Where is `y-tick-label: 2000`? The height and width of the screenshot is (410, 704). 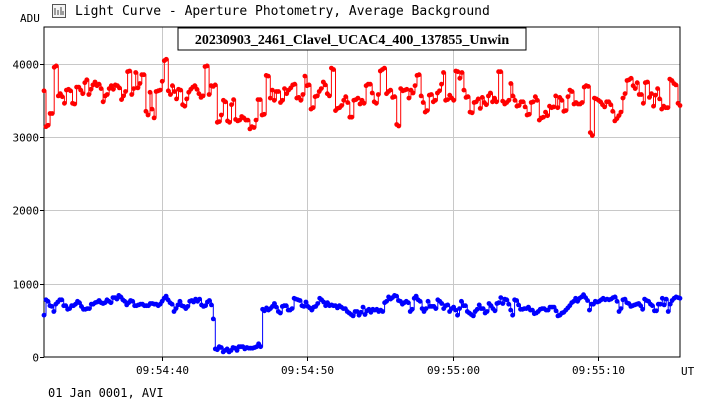 y-tick-label: 2000 is located at coordinates (26, 211).